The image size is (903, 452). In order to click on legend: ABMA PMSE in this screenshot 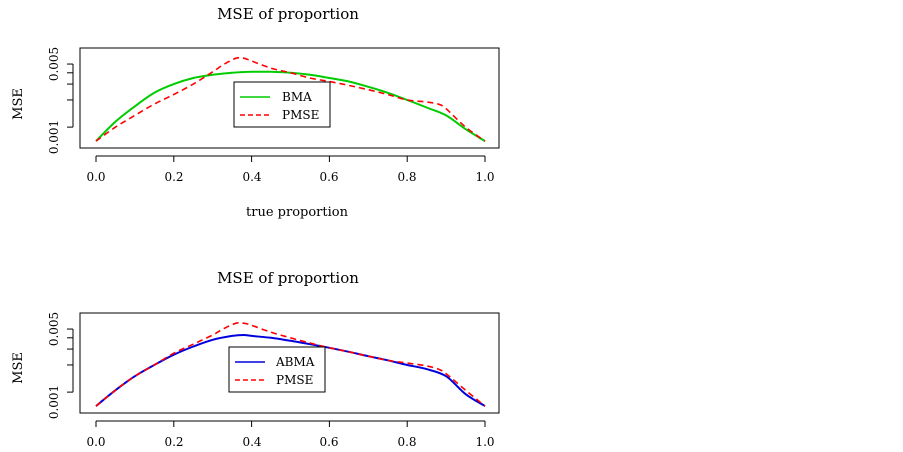, I will do `click(277, 369)`.